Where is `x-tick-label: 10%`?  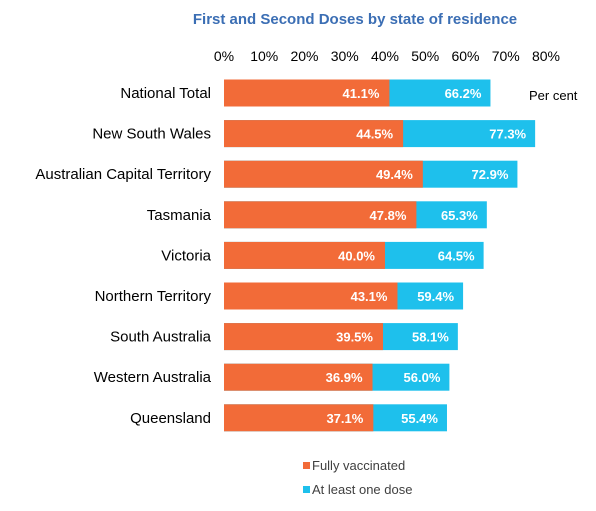
x-tick-label: 10% is located at coordinates (264, 56).